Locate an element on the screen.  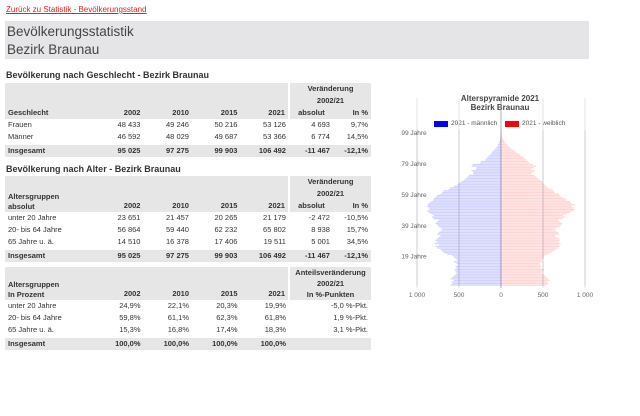
col-header-abs: absolut is located at coordinates (310, 112).